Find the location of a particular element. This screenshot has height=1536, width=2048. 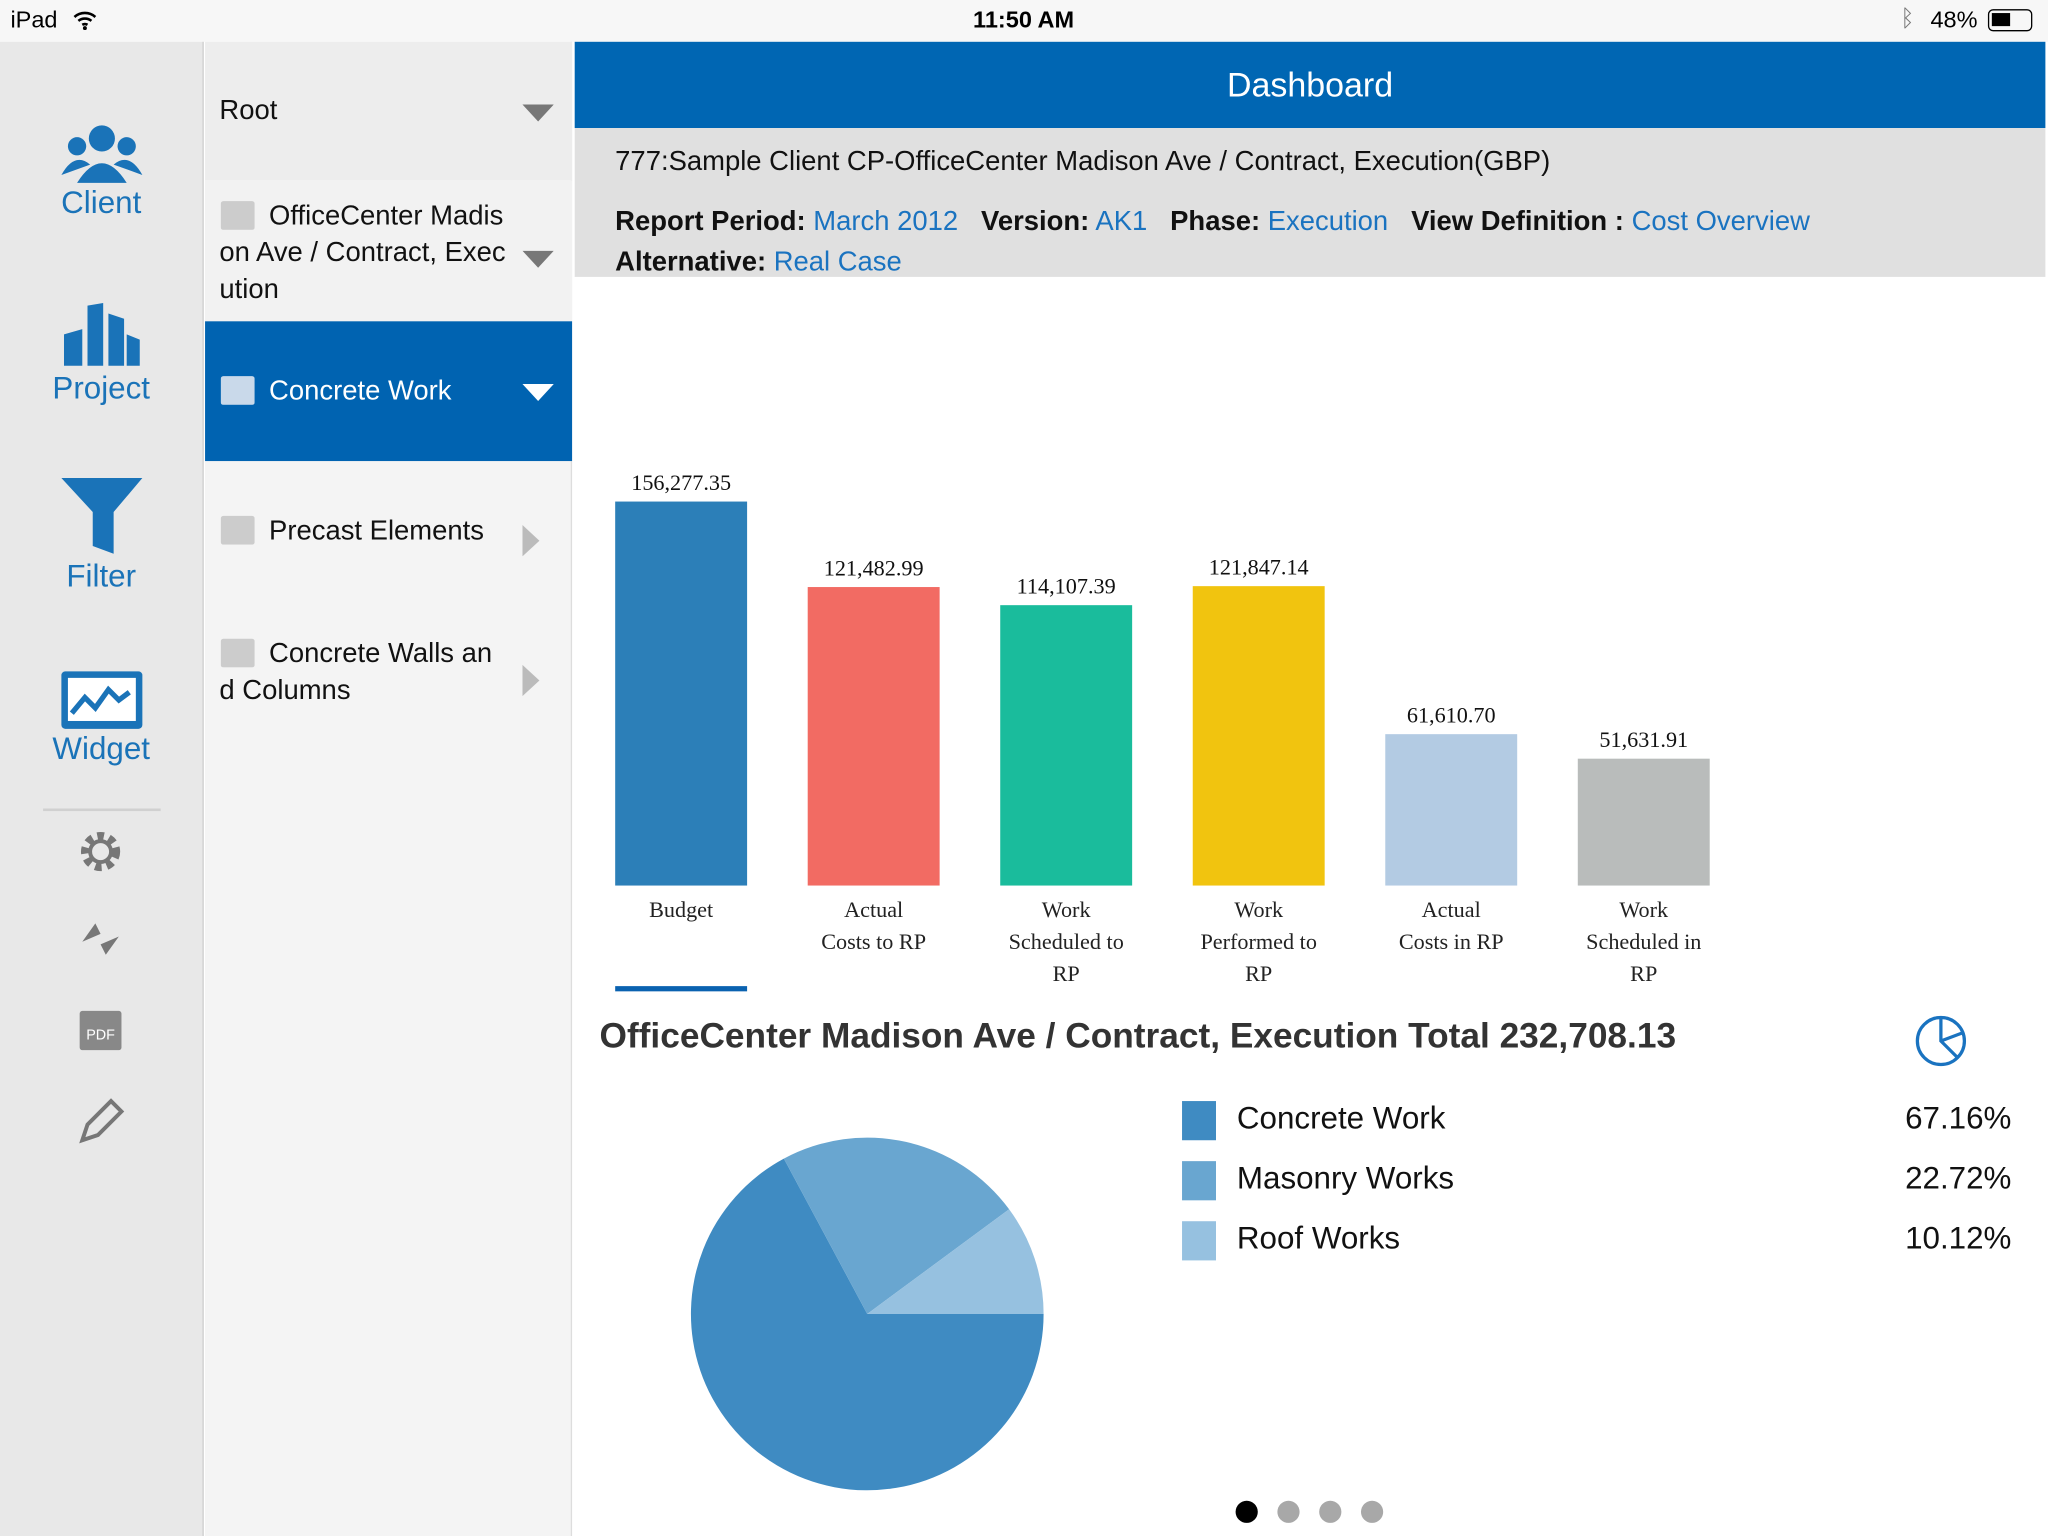

legend-percent: 10.12% is located at coordinates (1958, 1239).